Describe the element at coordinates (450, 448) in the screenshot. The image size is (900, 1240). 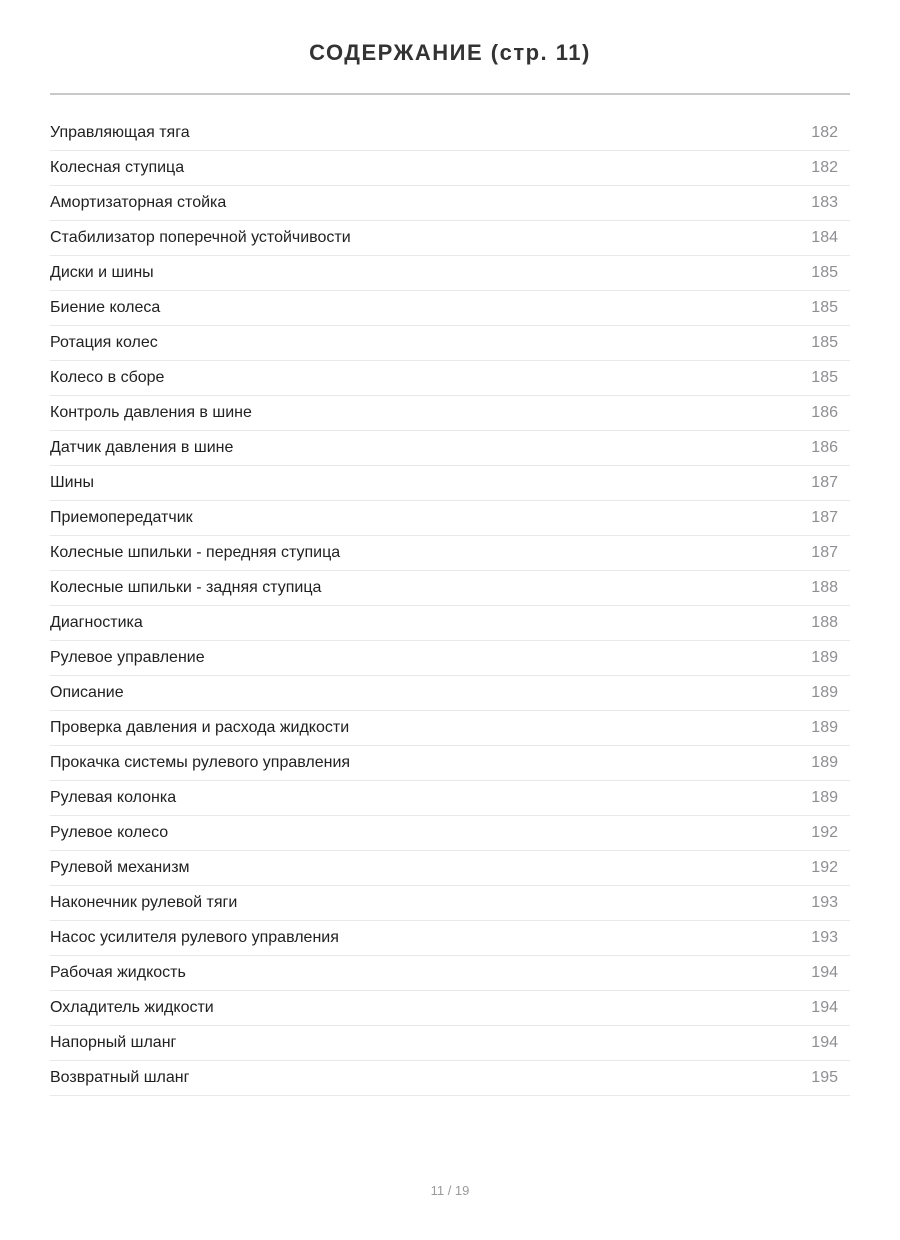
I see `toc-entry: Датчик давления в шине 186` at that location.